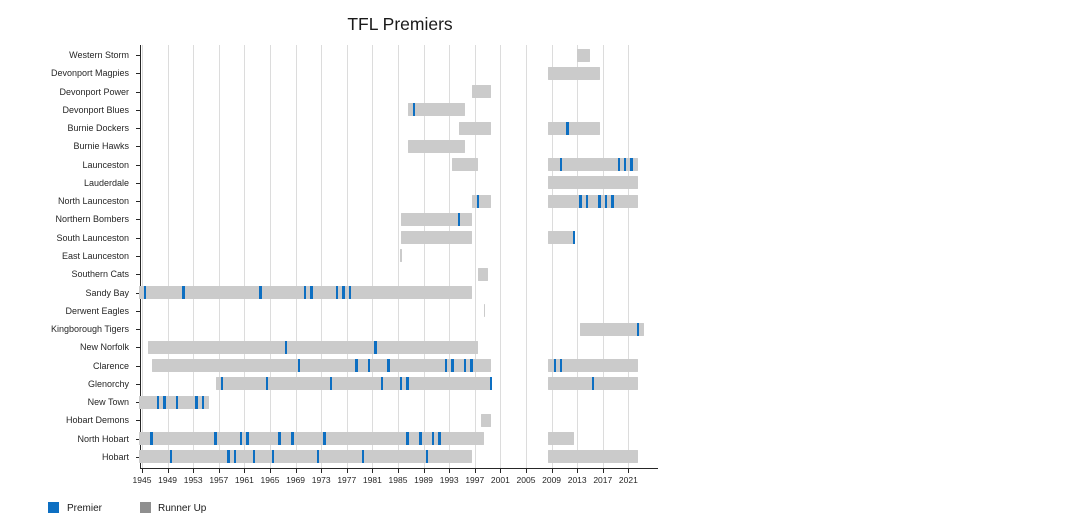  I want to click on y-axis-label-team: Northern Bombers, so click(92, 219).